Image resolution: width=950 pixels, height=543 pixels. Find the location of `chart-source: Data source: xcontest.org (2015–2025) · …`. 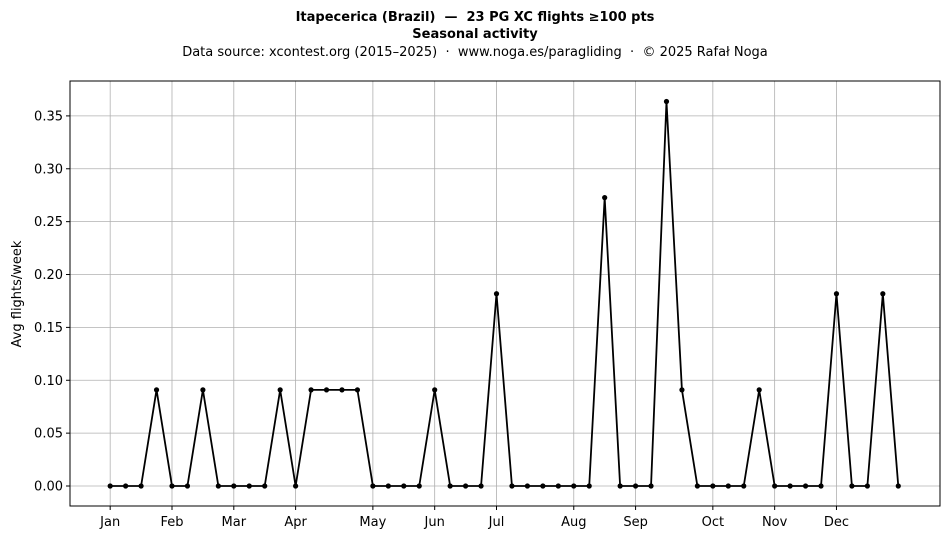

chart-source: Data source: xcontest.org (2015–2025) · … is located at coordinates (475, 52).